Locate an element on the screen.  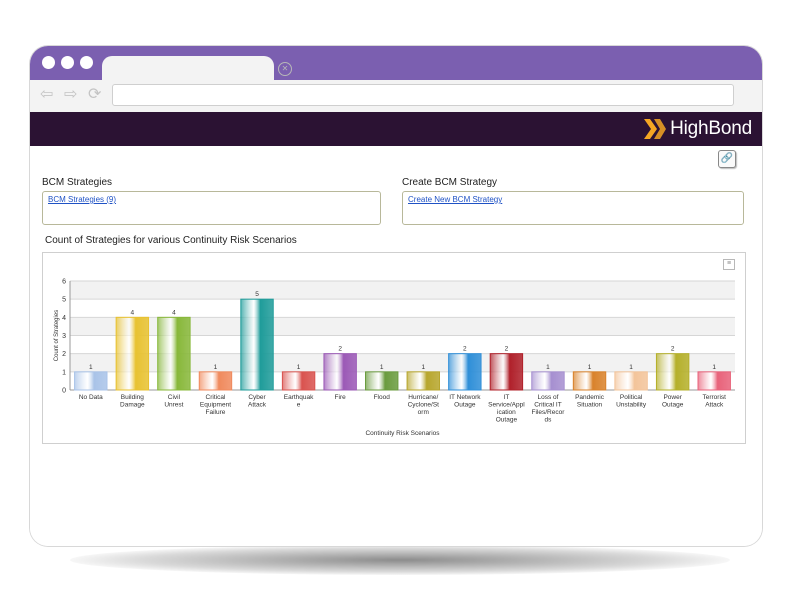
x-tick-label: Political Unstability is located at coordinates (631, 401).